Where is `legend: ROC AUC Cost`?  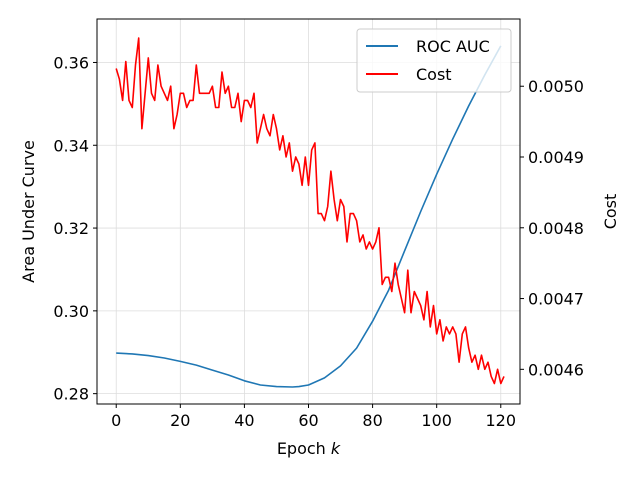
legend: ROC AUC Cost is located at coordinates (434, 60).